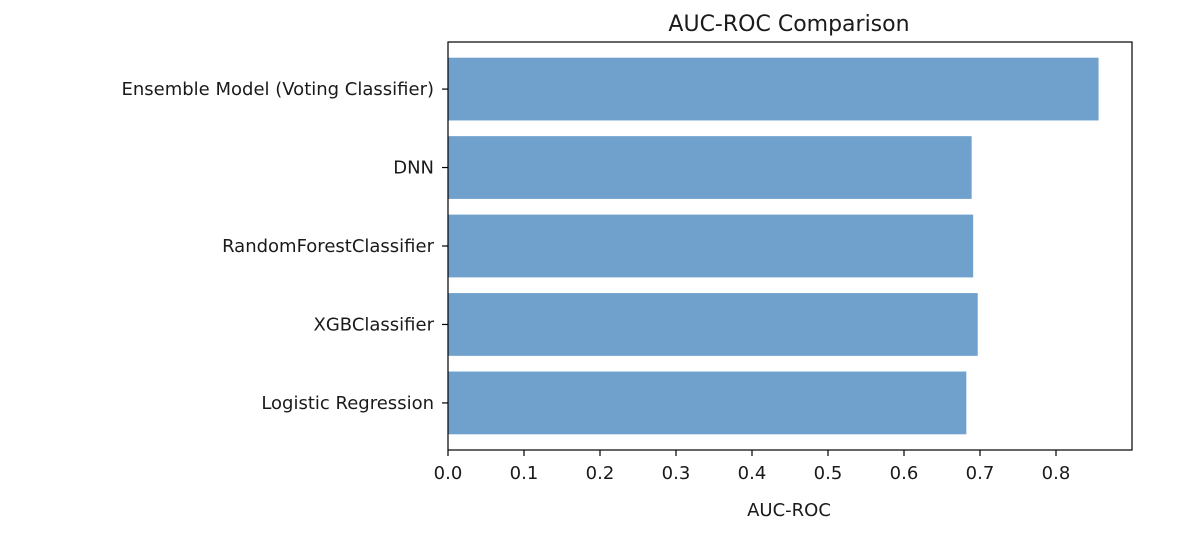 The image size is (1186, 534). Describe the element at coordinates (374, 324) in the screenshot. I see `y-tick-label: XGBClassifier` at that location.